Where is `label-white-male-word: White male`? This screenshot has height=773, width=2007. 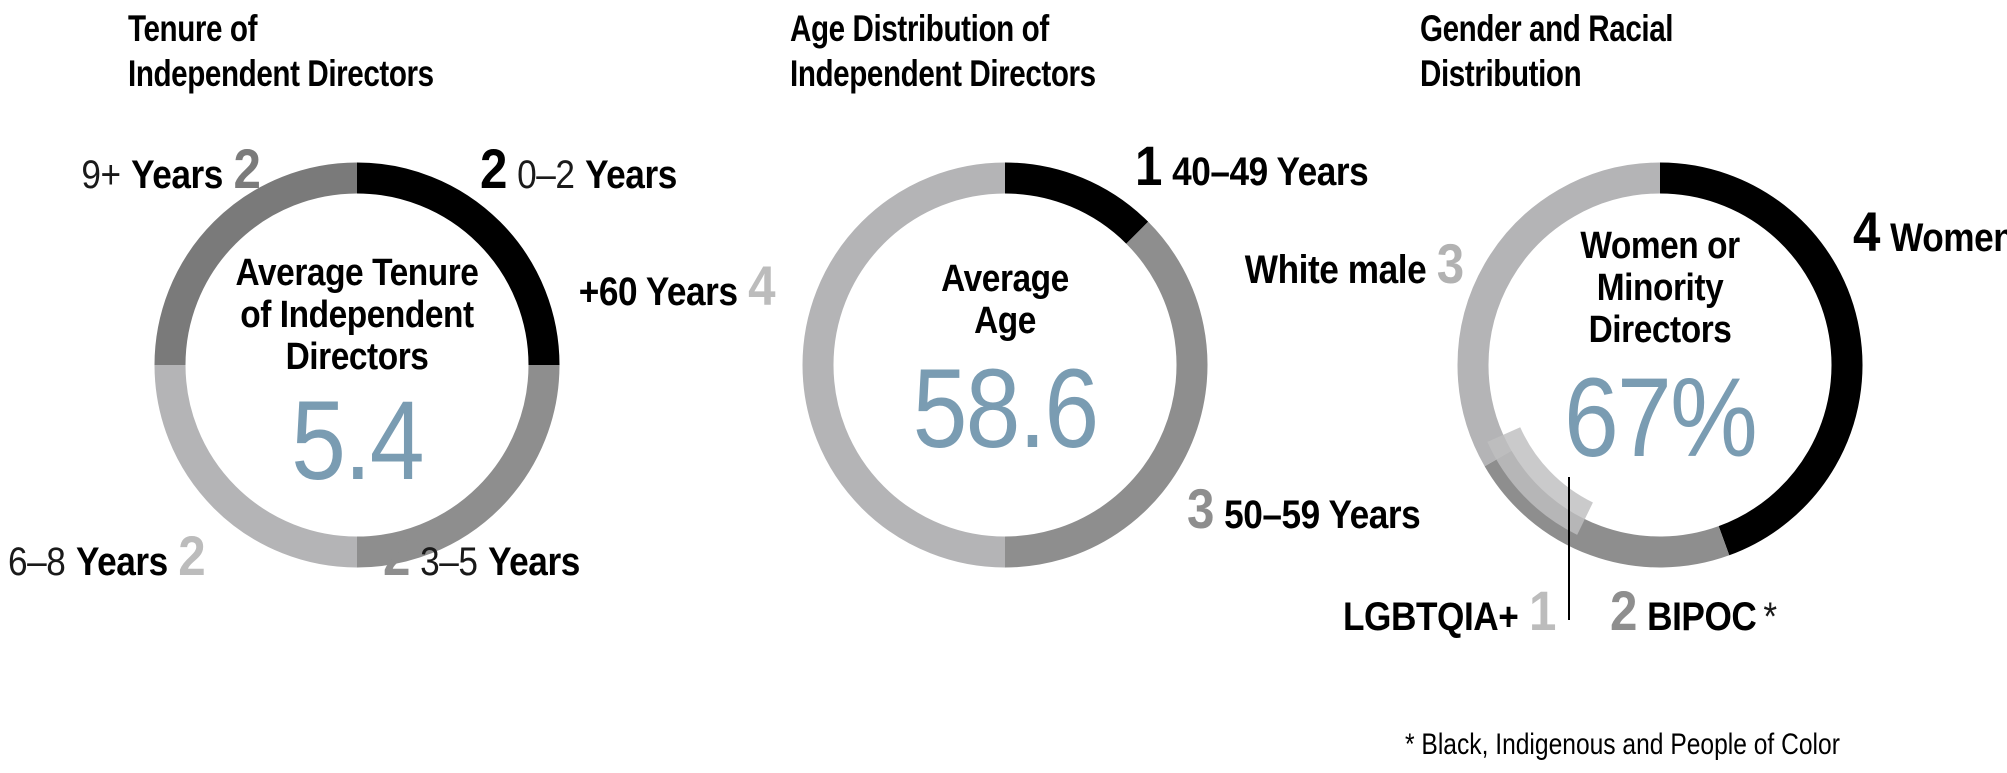
label-white-male-word: White male is located at coordinates (1335, 270).